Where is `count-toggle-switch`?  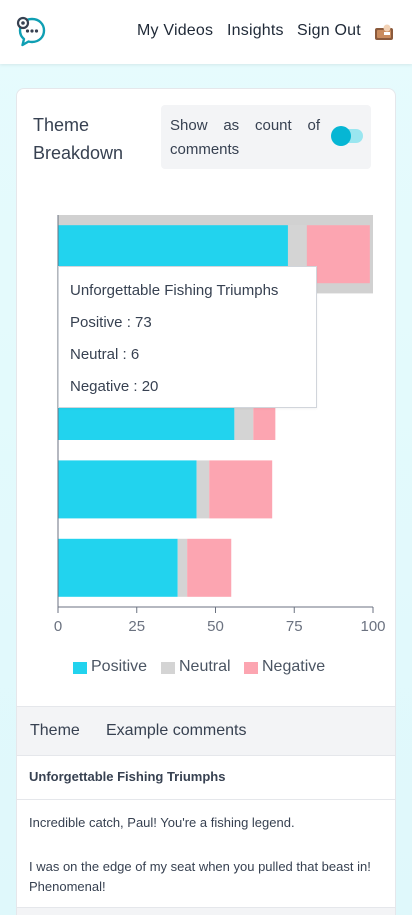 count-toggle-switch is located at coordinates (341, 136).